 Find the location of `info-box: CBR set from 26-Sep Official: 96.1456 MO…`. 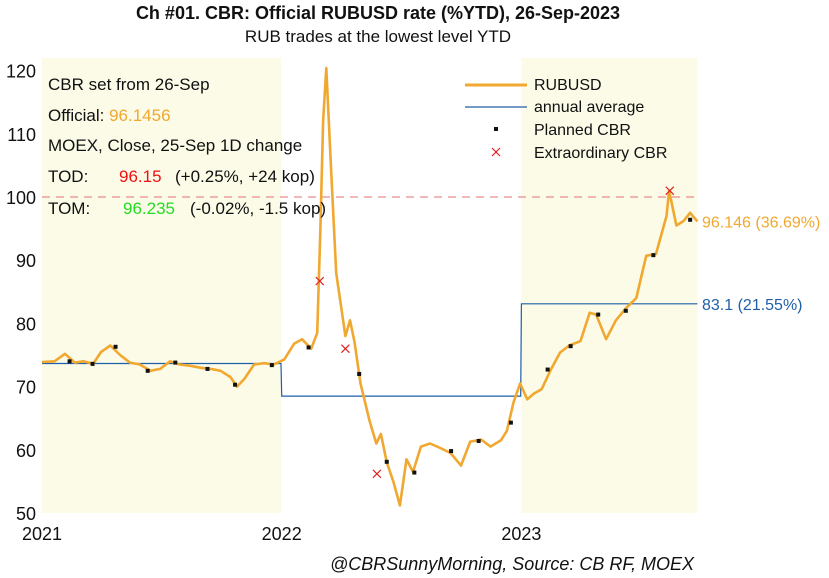

info-box: CBR set from 26-Sep Official: 96.1456 MO… is located at coordinates (187, 146).